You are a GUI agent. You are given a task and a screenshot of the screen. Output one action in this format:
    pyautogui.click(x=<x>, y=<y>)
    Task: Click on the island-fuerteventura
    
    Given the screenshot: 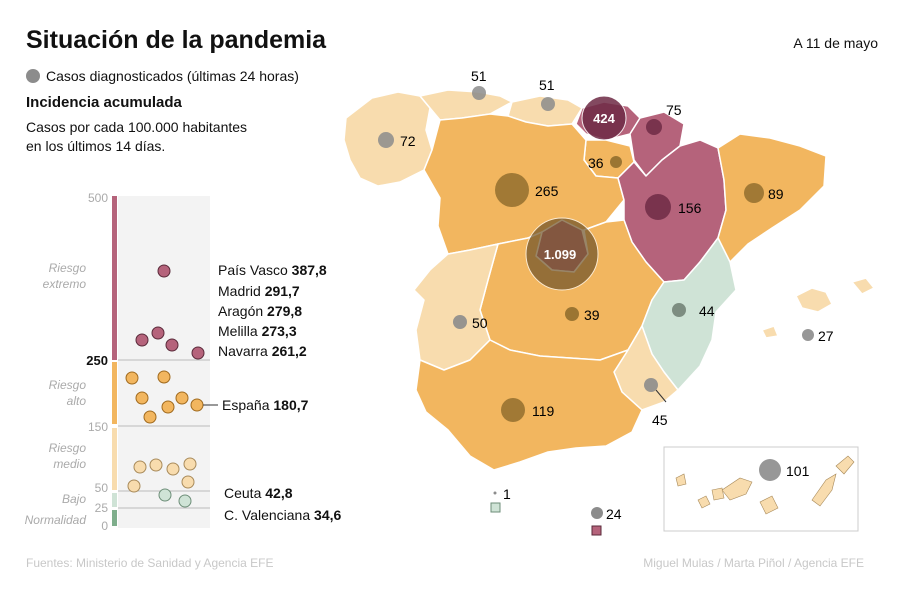 What is the action you would take?
    pyautogui.click(x=824, y=490)
    